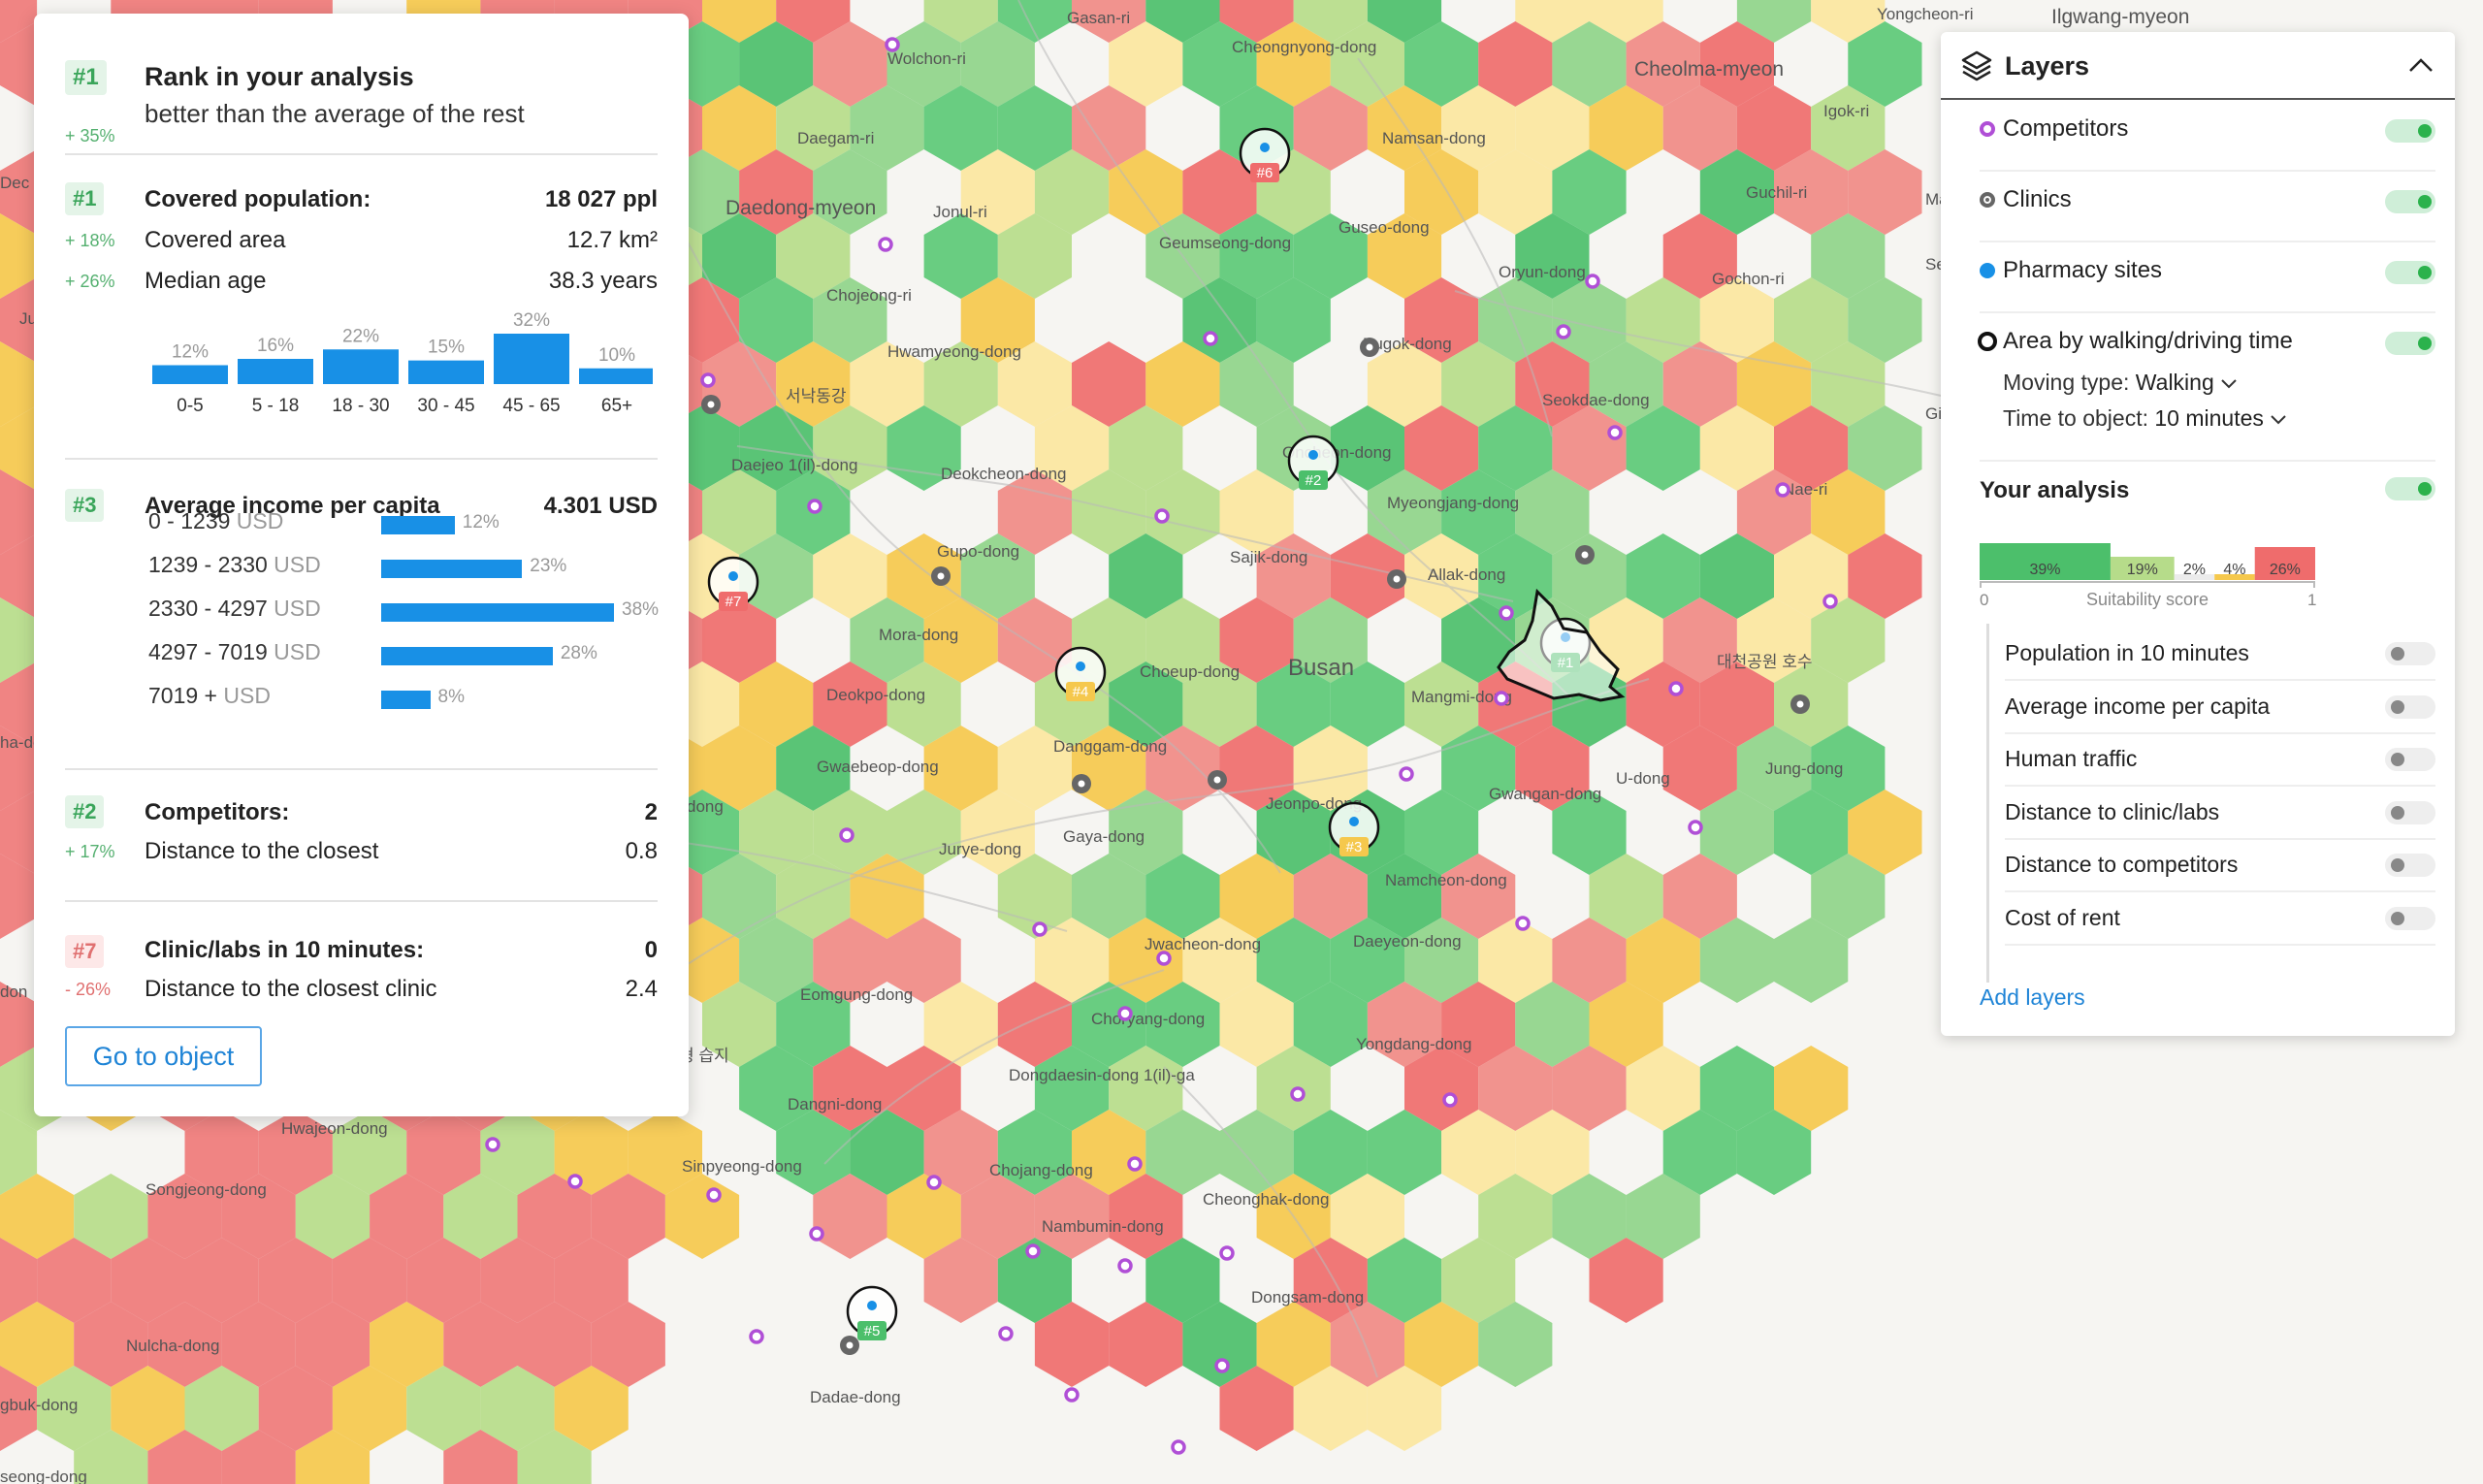 The width and height of the screenshot is (2483, 1484). What do you see at coordinates (2220, 814) in the screenshot?
I see `analysis-sublayer: Distance to clinic/labs` at bounding box center [2220, 814].